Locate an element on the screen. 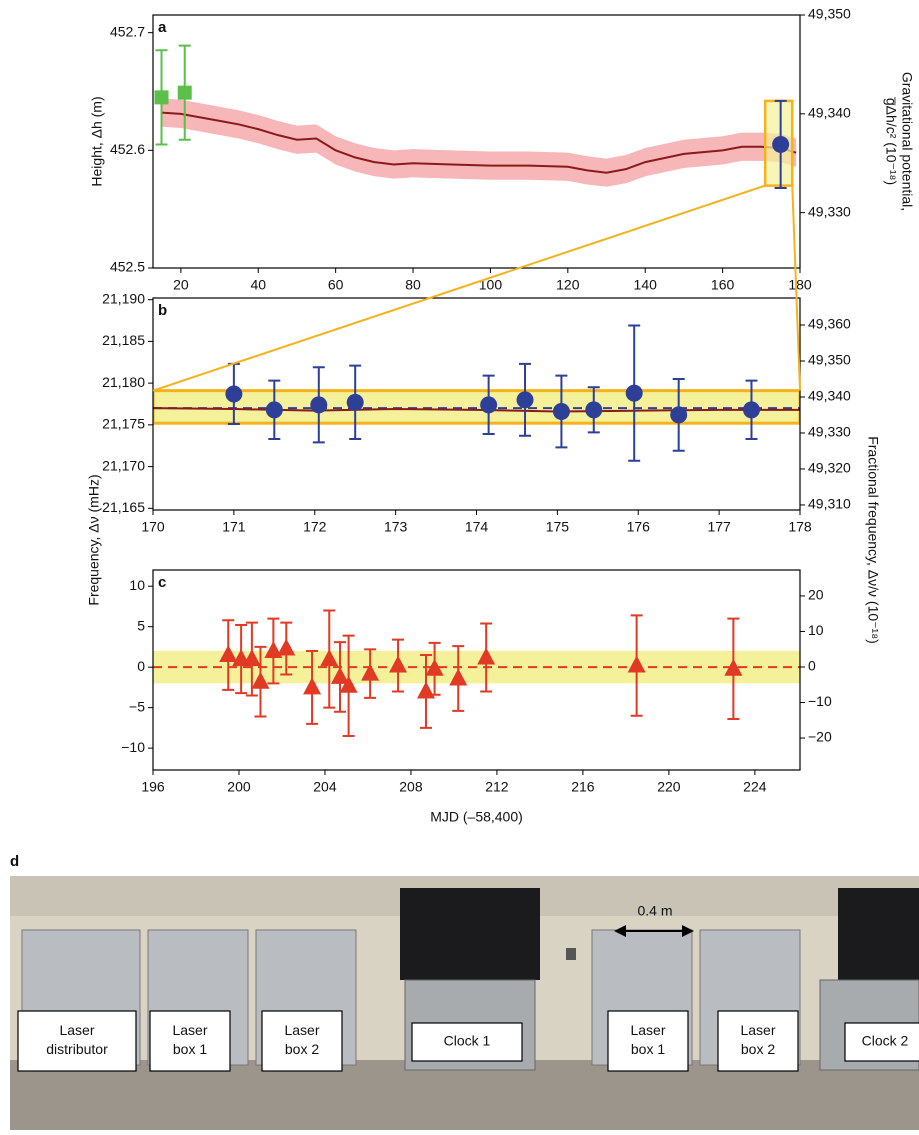 The width and height of the screenshot is (919, 1135). photo-label: Laser is located at coordinates (647, 1030).